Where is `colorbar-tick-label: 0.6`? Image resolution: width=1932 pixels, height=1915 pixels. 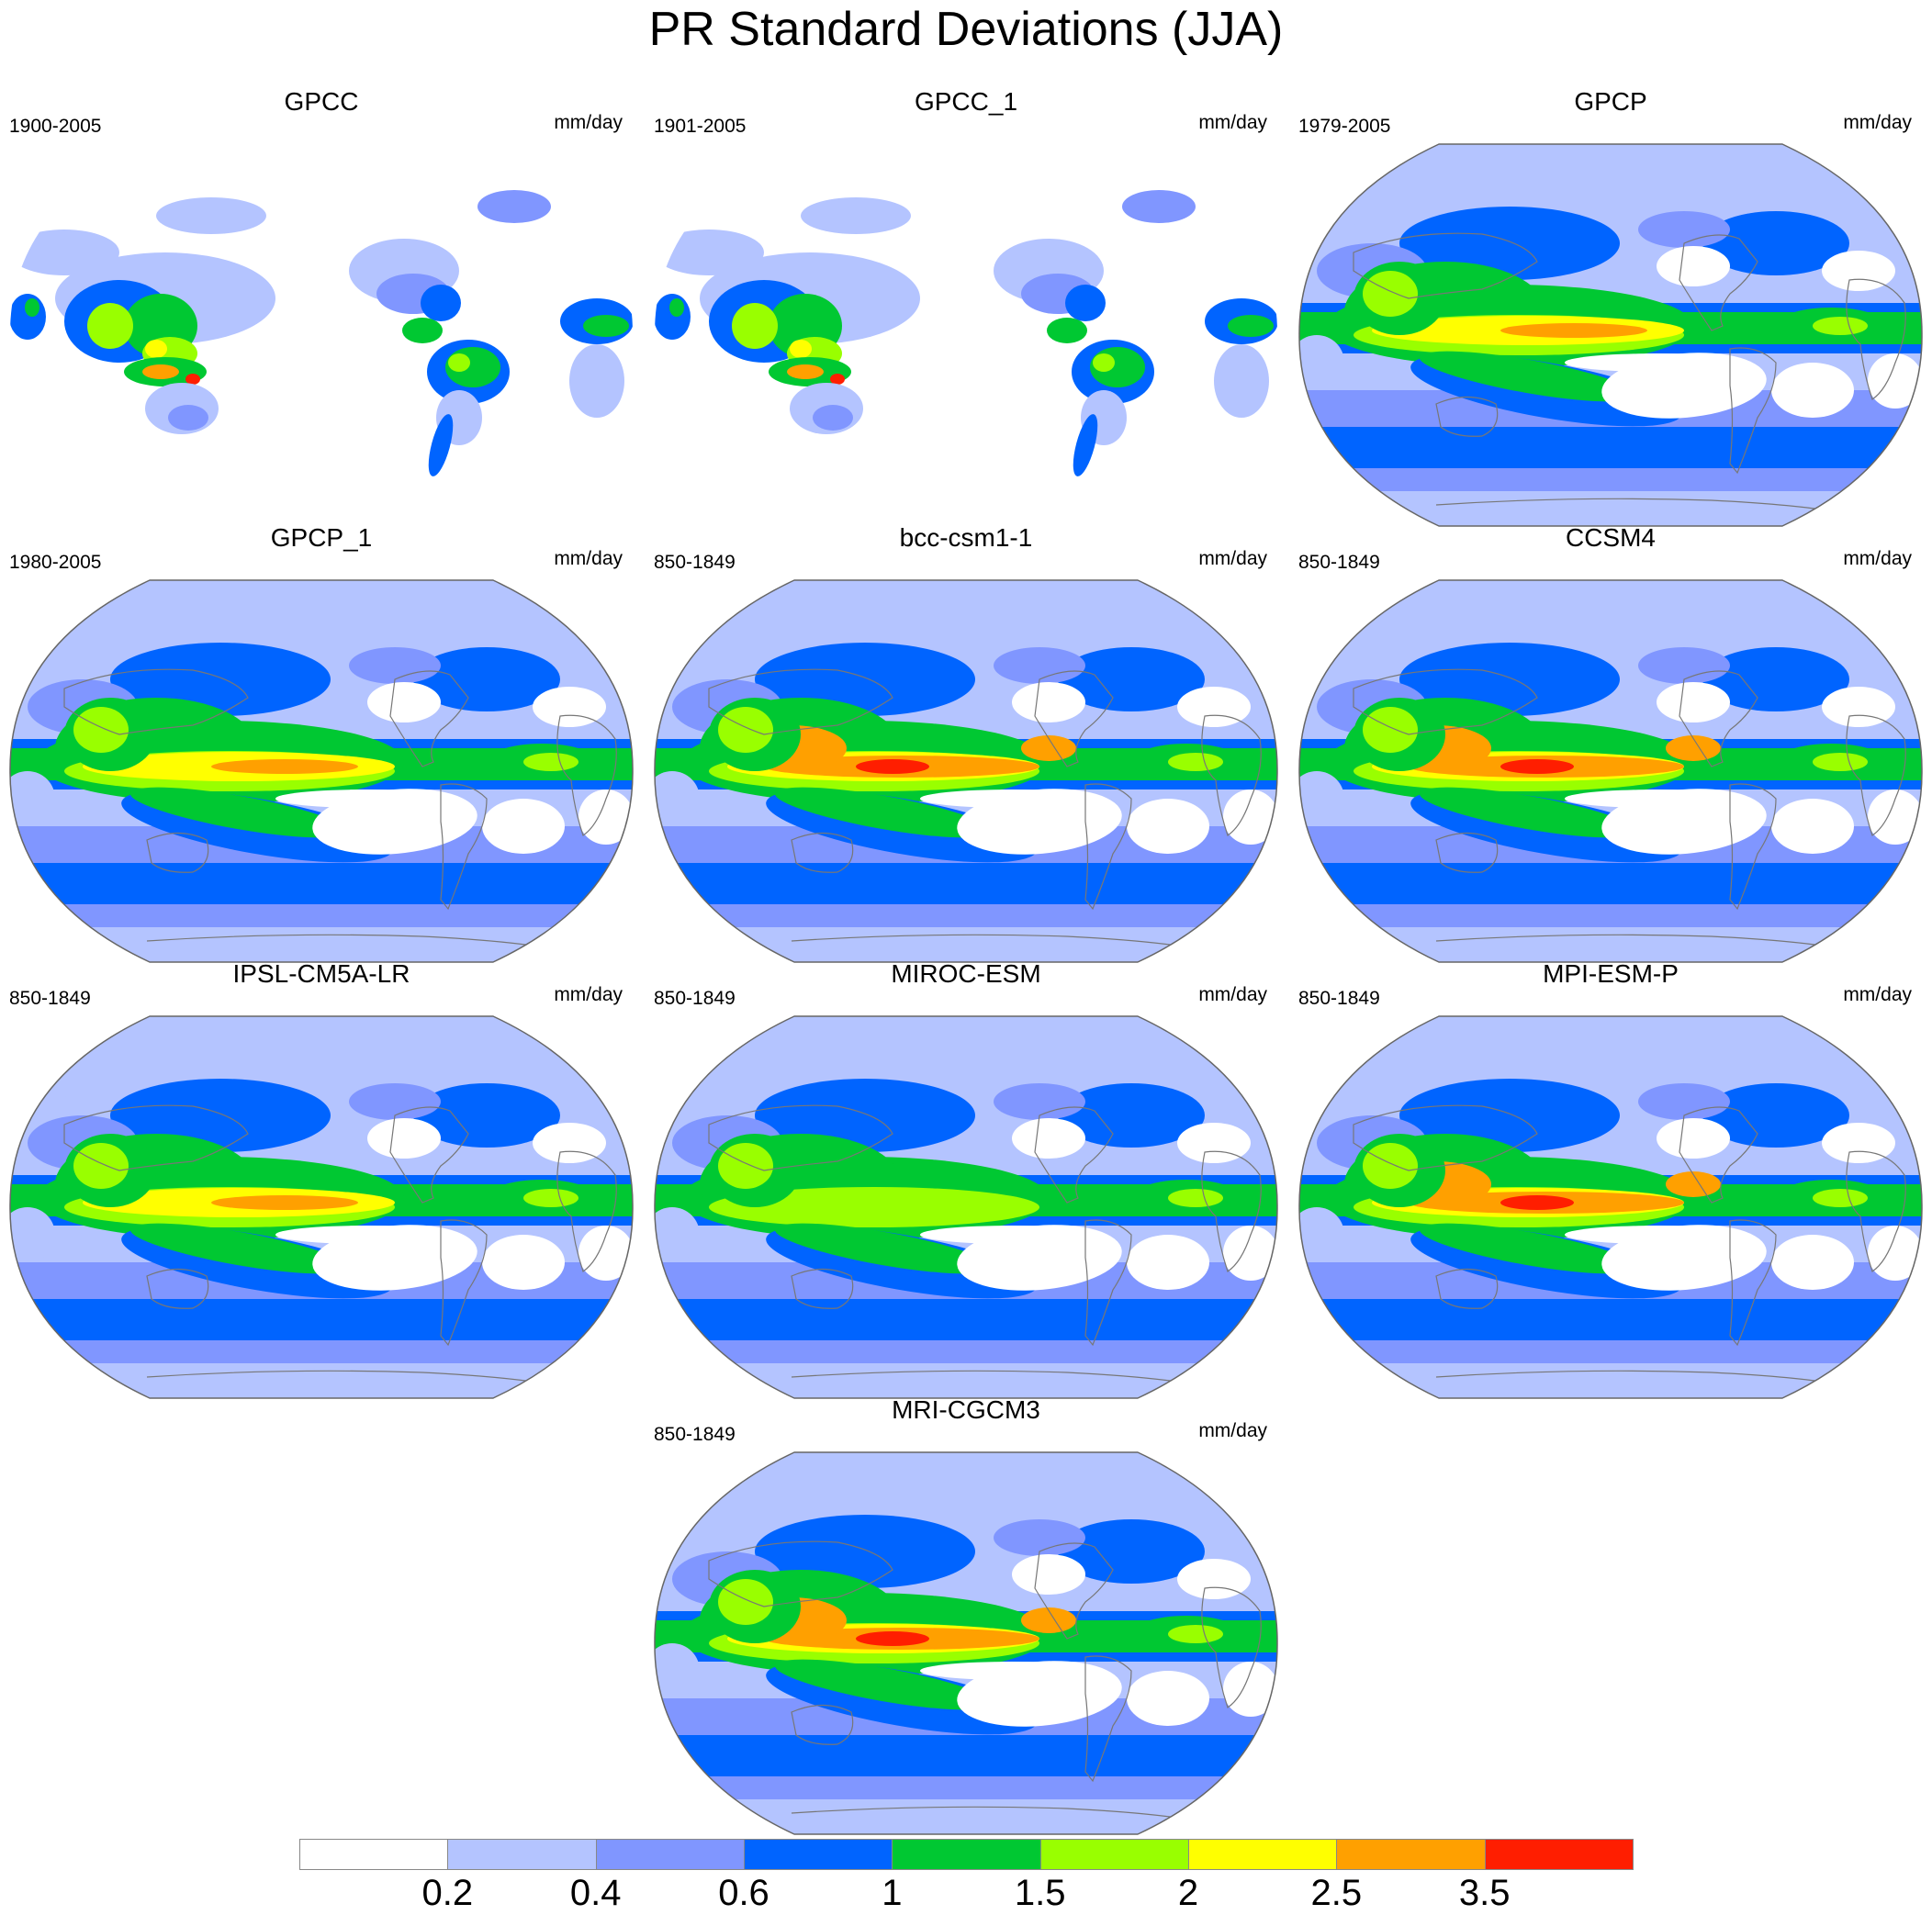 colorbar-tick-label: 0.6 is located at coordinates (743, 1893).